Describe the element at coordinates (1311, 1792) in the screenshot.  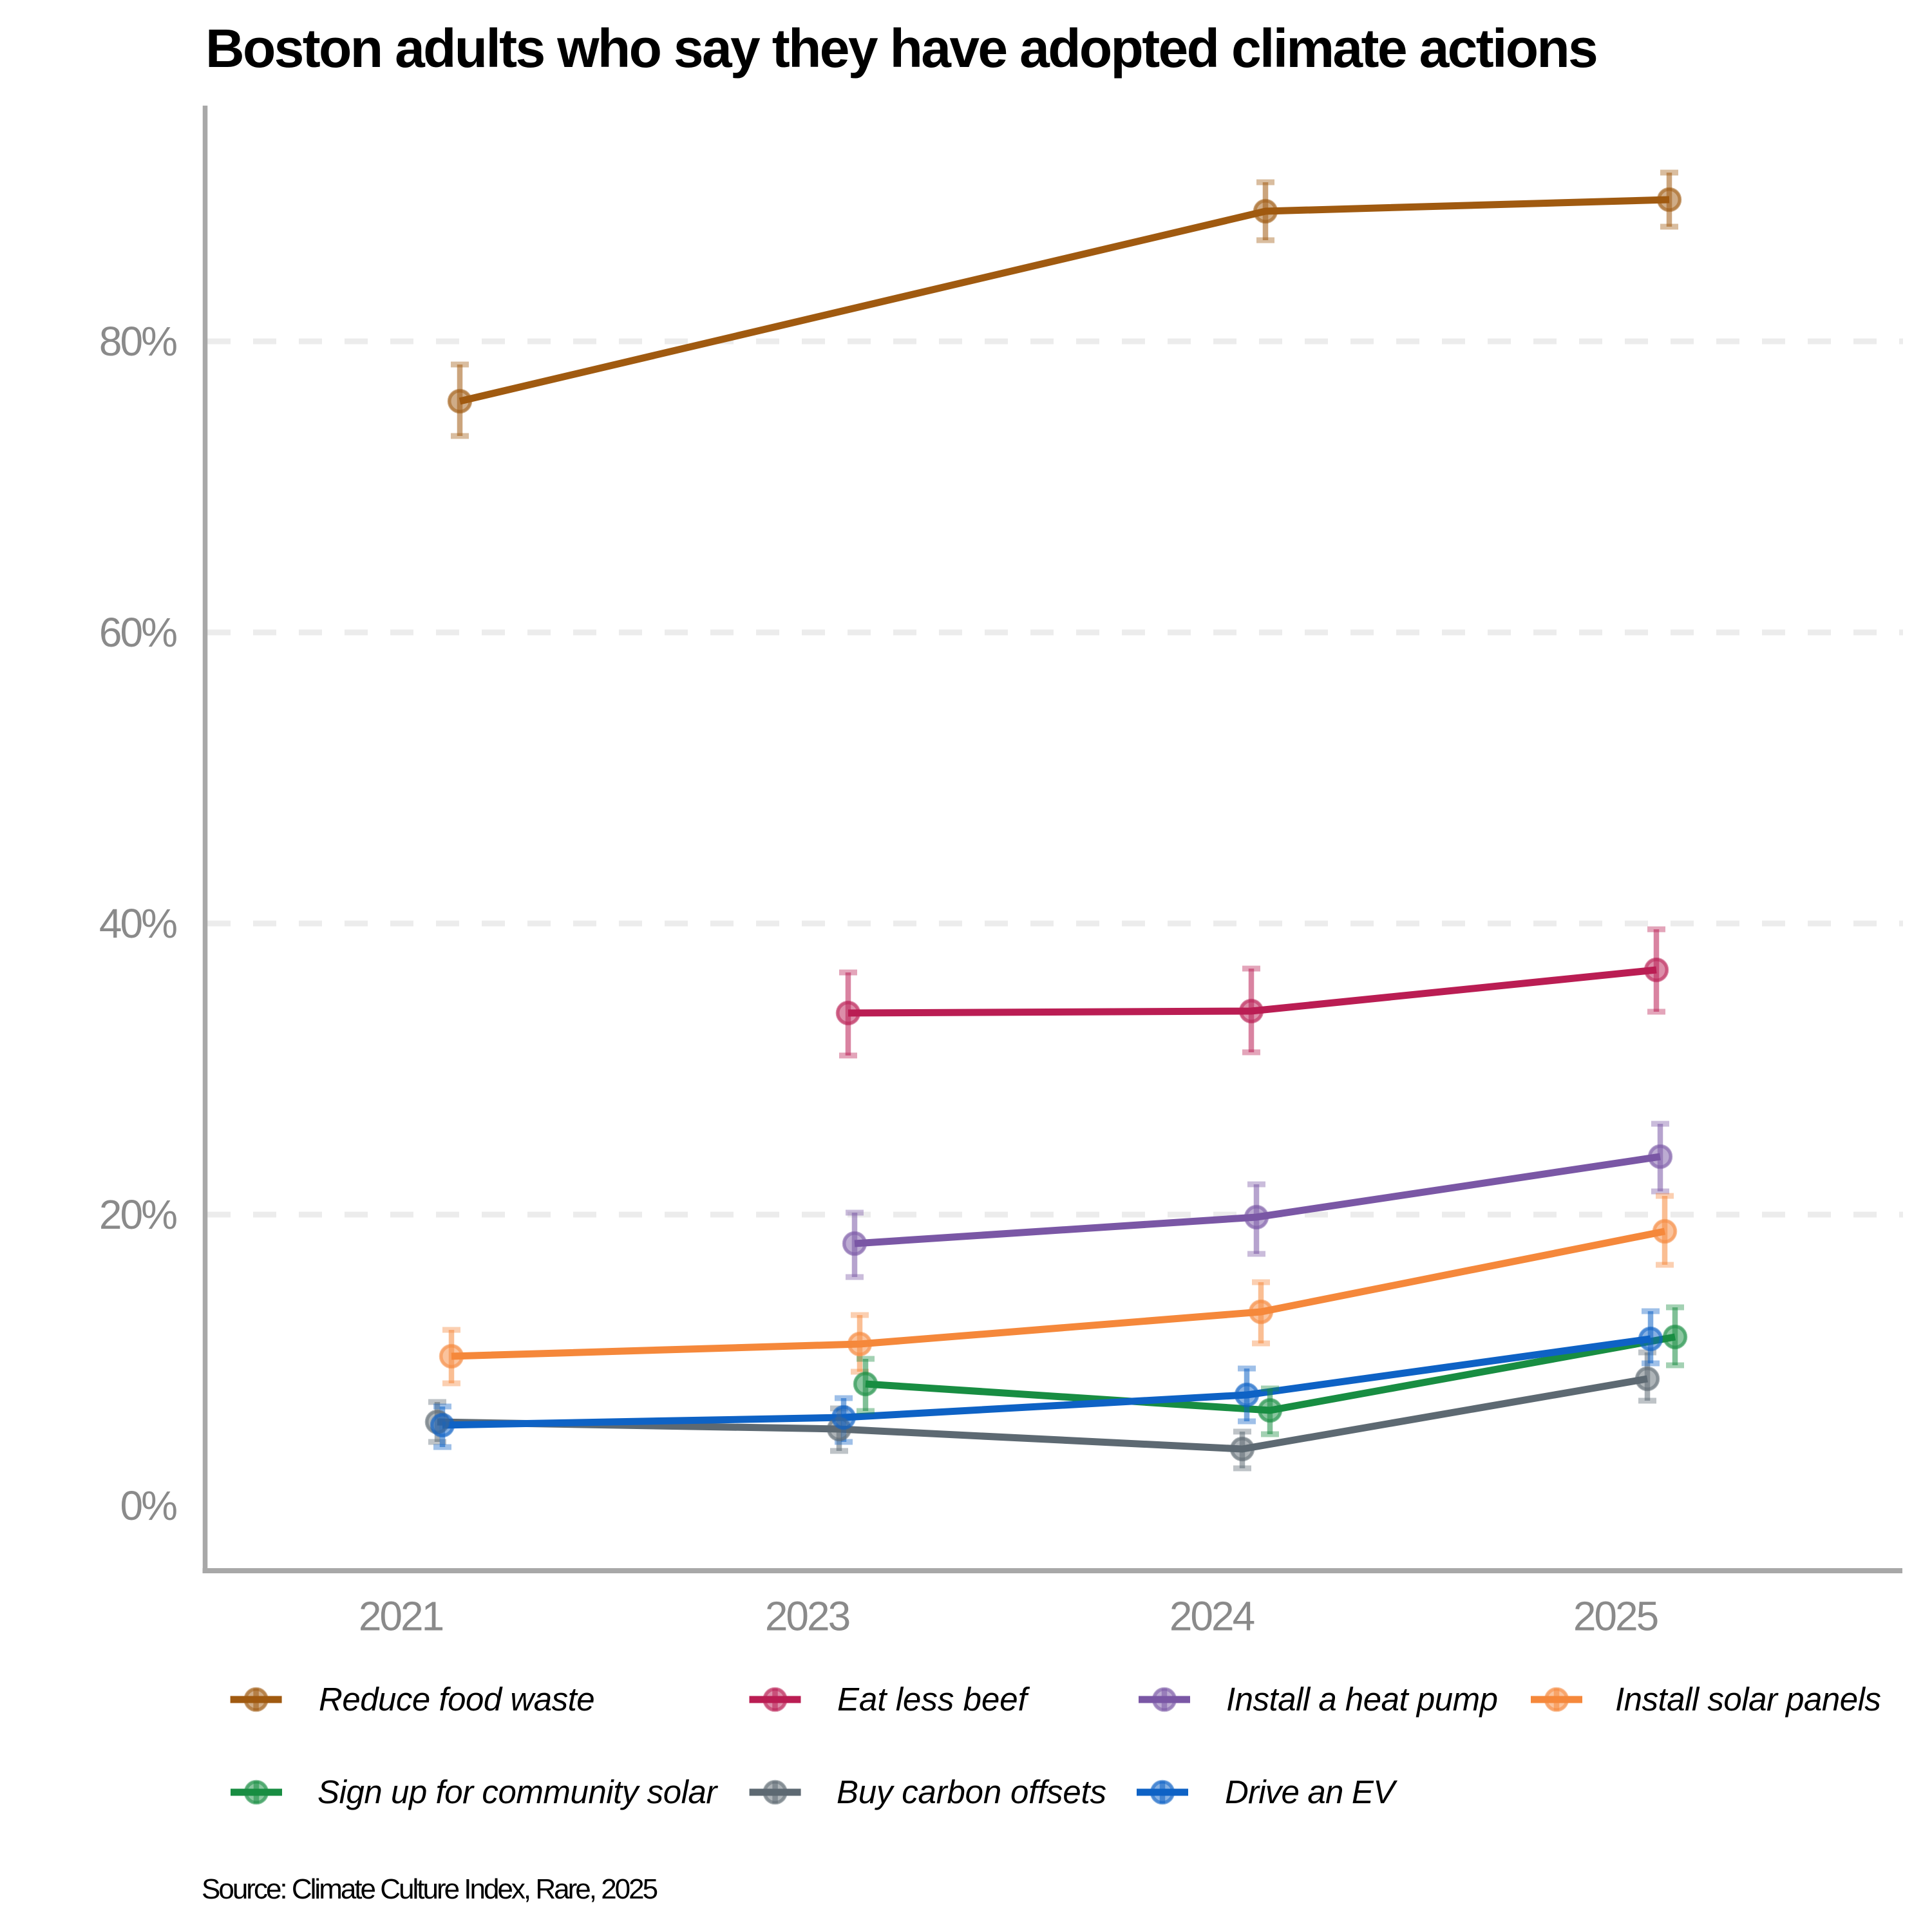
I see `svg-text: Drive an EV` at that location.